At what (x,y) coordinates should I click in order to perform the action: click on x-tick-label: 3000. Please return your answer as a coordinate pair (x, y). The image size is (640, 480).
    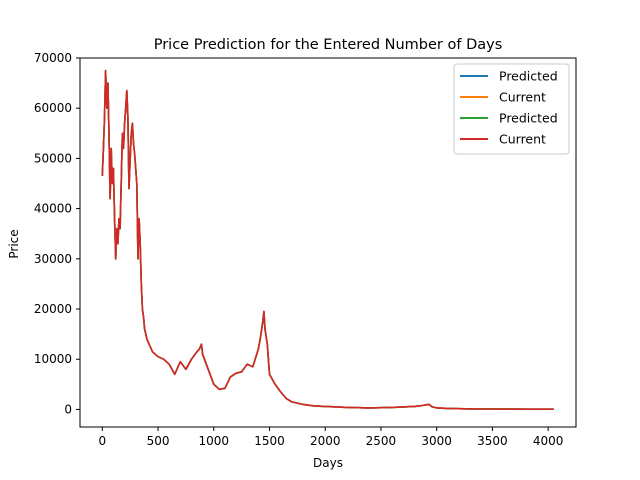
    Looking at the image, I should click on (436, 441).